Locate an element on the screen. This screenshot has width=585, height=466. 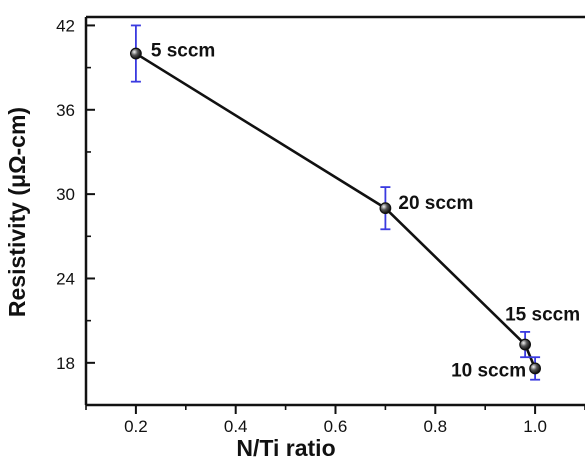
data-label: 20 sccm is located at coordinates (435, 203).